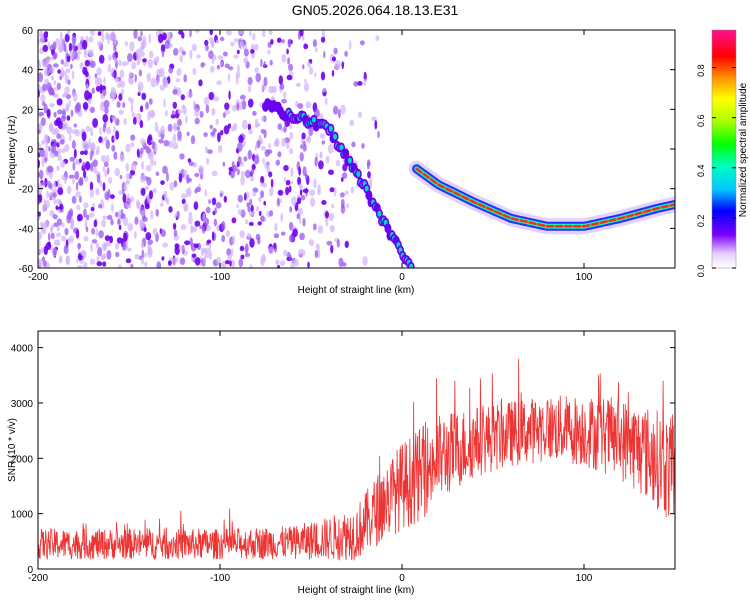 This screenshot has width=750, height=600. Describe the element at coordinates (28, 71) in the screenshot. I see `y-tick-label: 40` at that location.